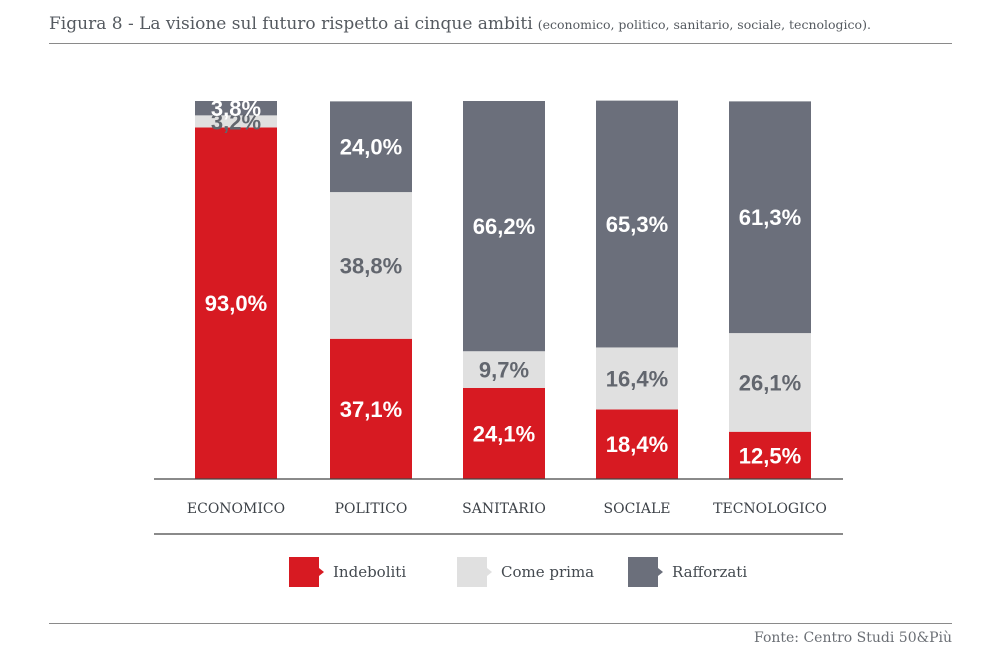  I want to click on legend-swatch-indeboliti, so click(306, 572).